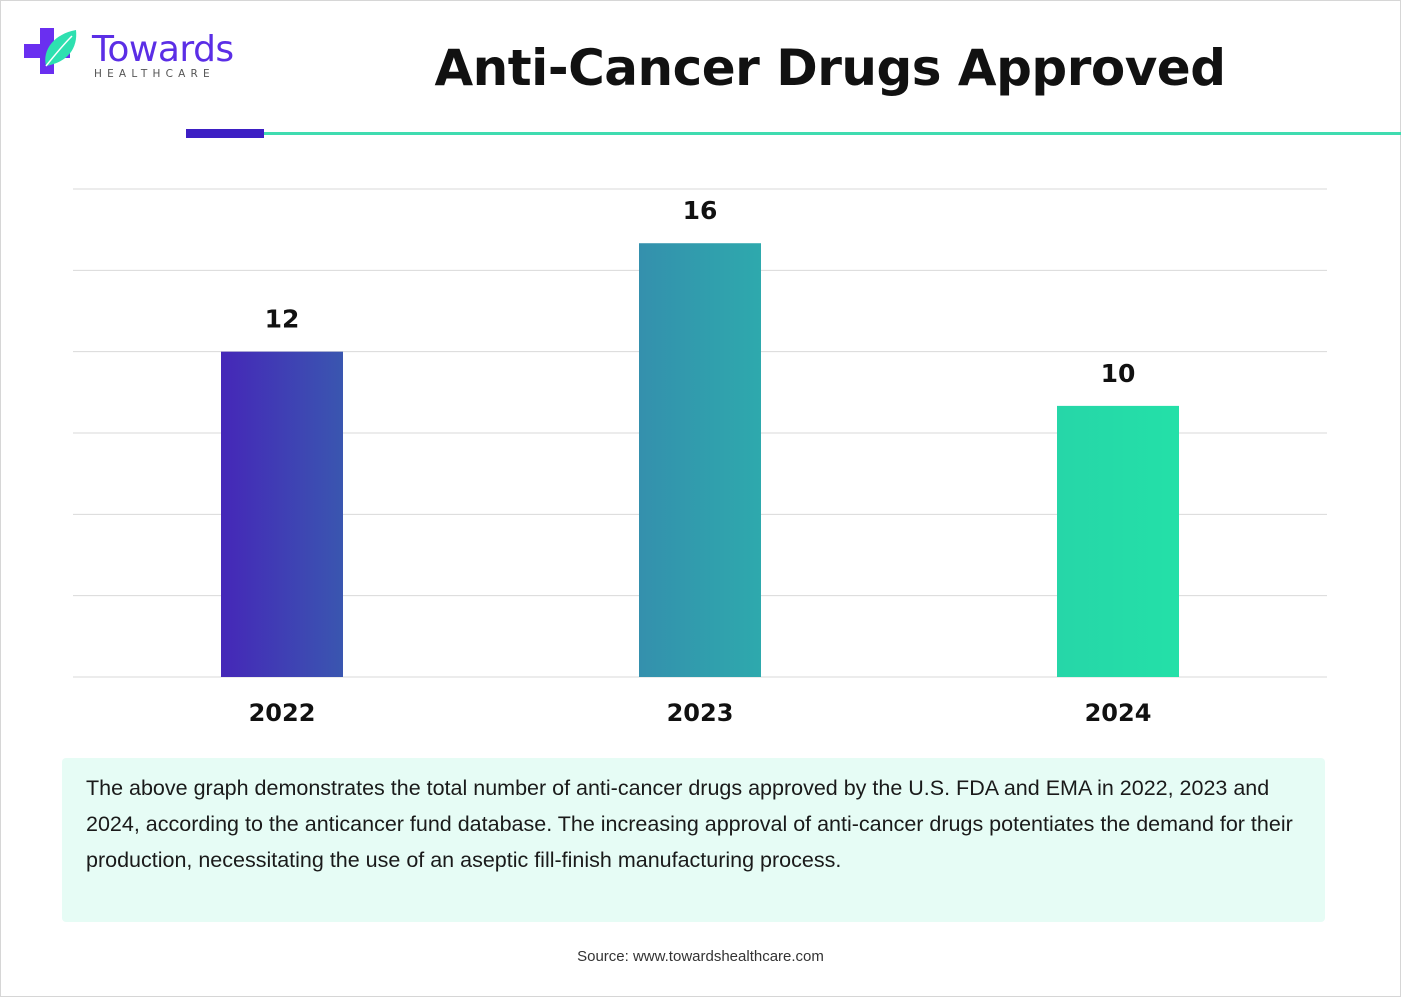 The width and height of the screenshot is (1401, 997). What do you see at coordinates (832, 133) in the screenshot?
I see `title-divider-line` at bounding box center [832, 133].